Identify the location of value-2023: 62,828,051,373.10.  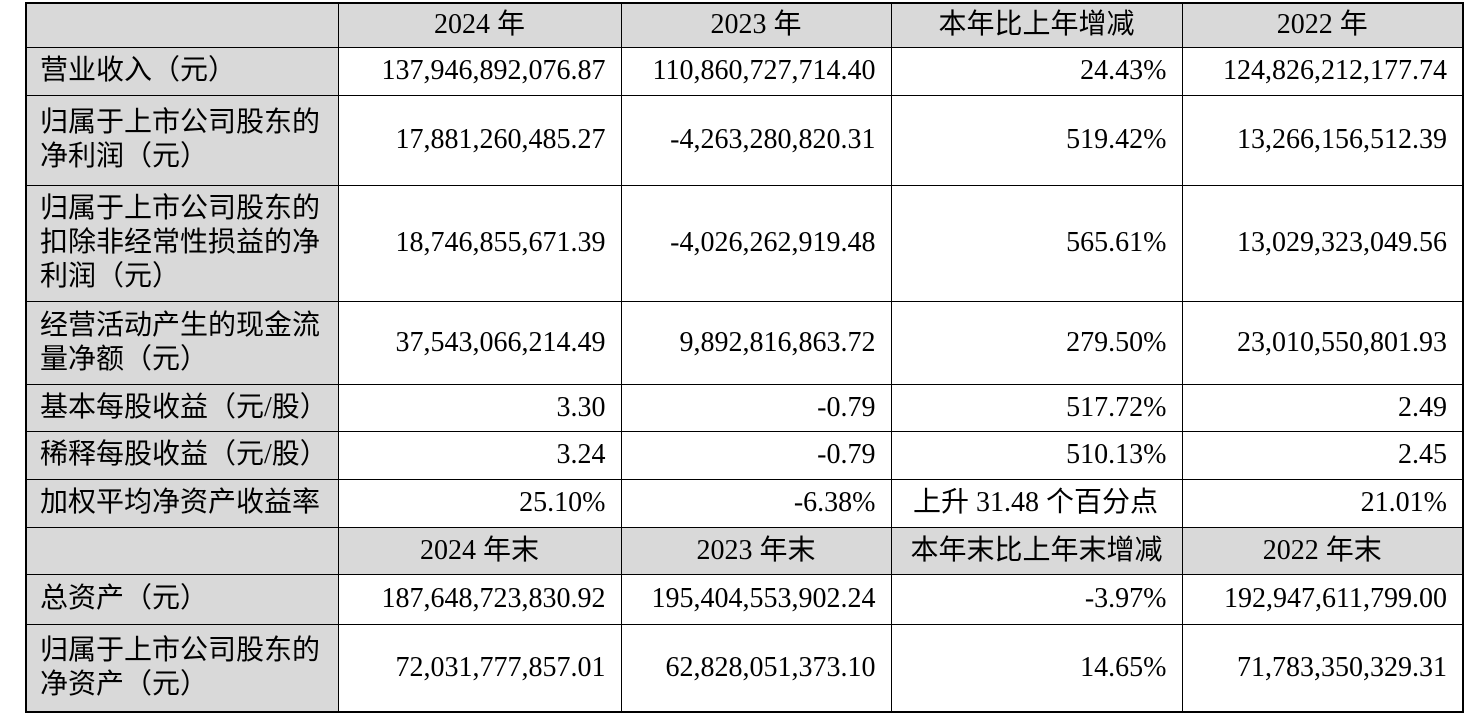
(756, 668).